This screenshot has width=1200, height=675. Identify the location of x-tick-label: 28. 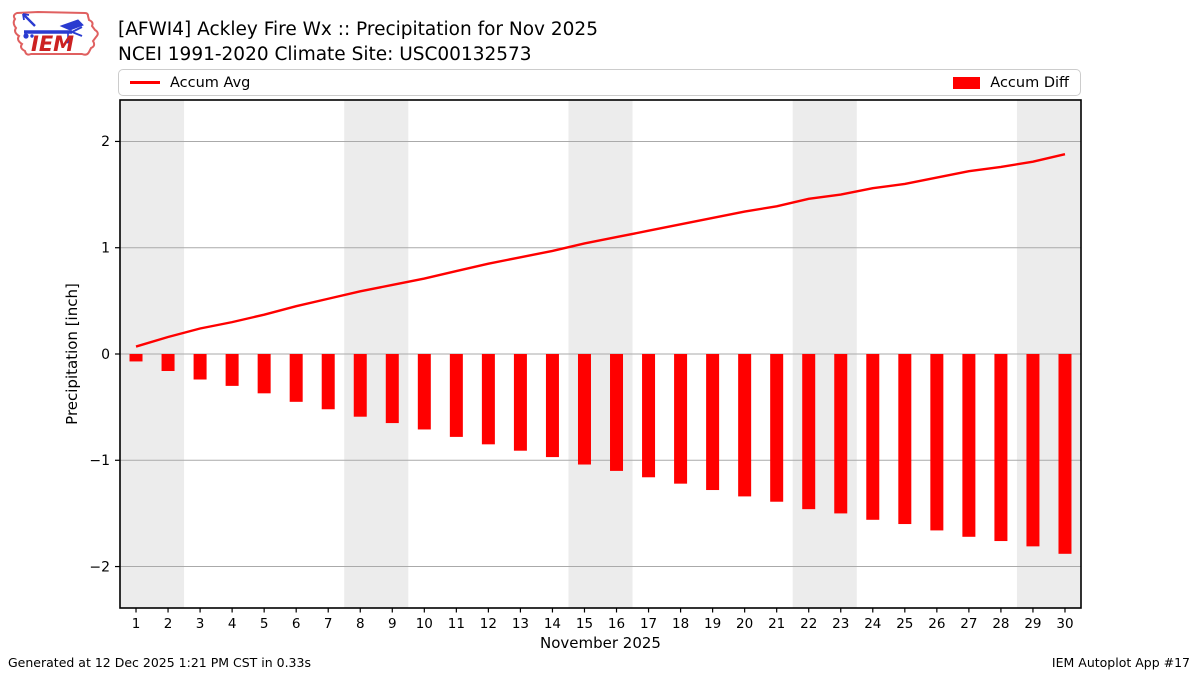
(1000, 624).